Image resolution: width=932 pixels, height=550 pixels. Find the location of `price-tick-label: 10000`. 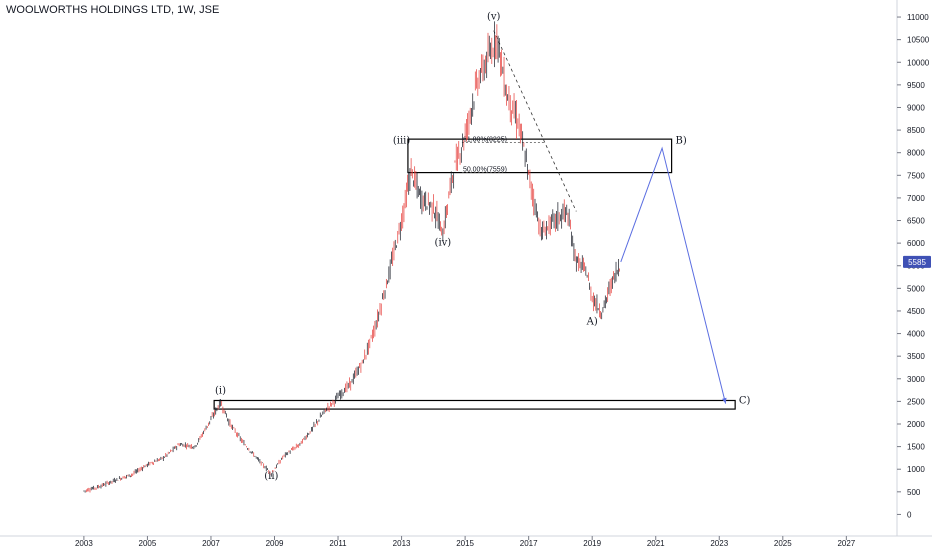

price-tick-label: 10000 is located at coordinates (918, 62).